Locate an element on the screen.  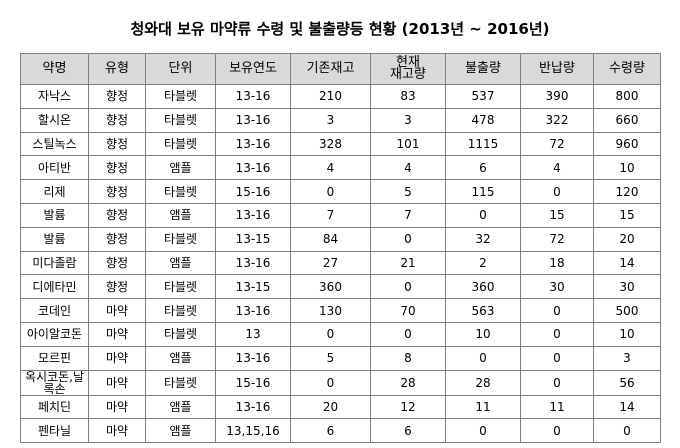
table-cell: 발륨 is located at coordinates (54, 239).